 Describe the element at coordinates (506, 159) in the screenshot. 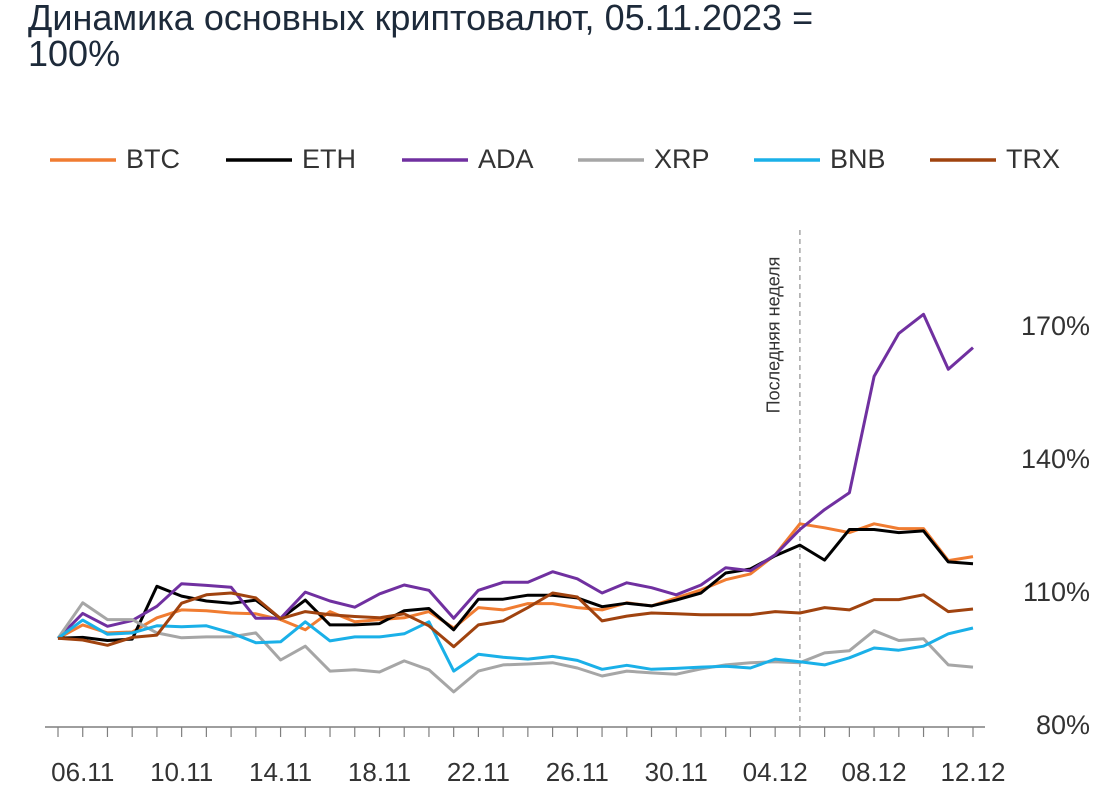

I see `legend-label: ADA` at that location.